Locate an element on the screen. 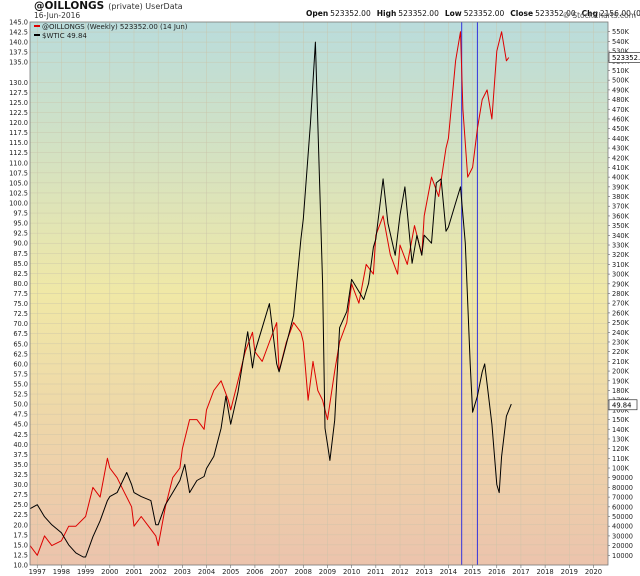 The image size is (640, 576). y-left-tick-51: 140.0 is located at coordinates (18, 43).